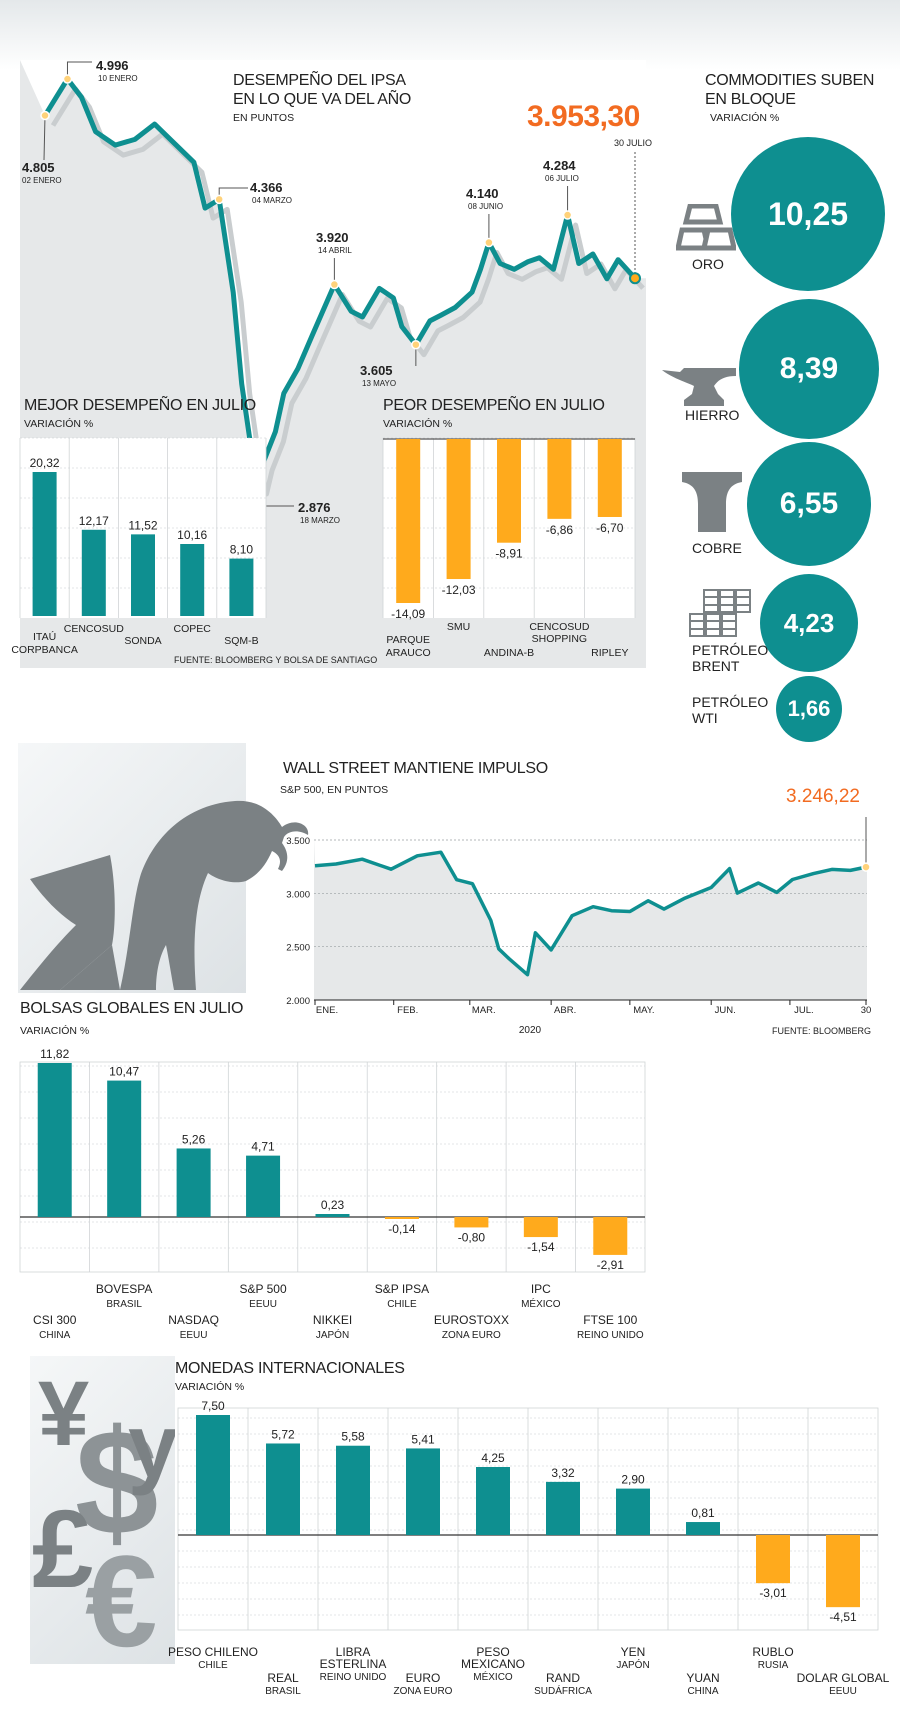 Image resolution: width=900 pixels, height=1718 pixels. I want to click on currency-sublabel: RUSIA, so click(773, 1665).